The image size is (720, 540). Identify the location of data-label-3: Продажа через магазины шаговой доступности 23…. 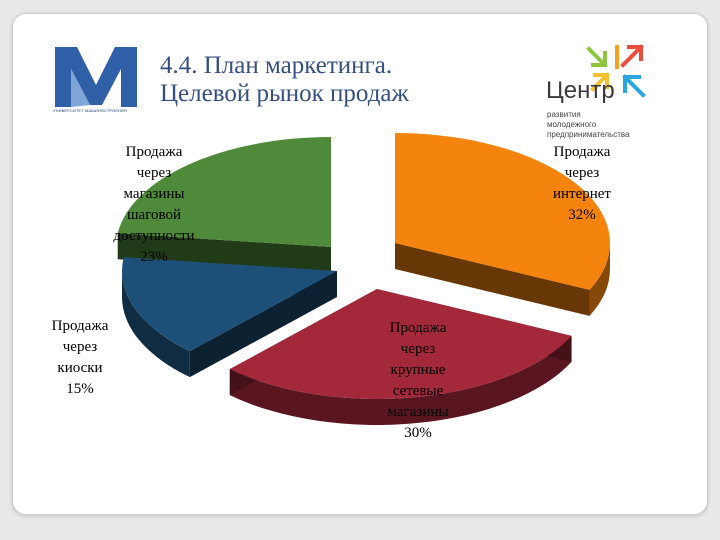
(154, 205).